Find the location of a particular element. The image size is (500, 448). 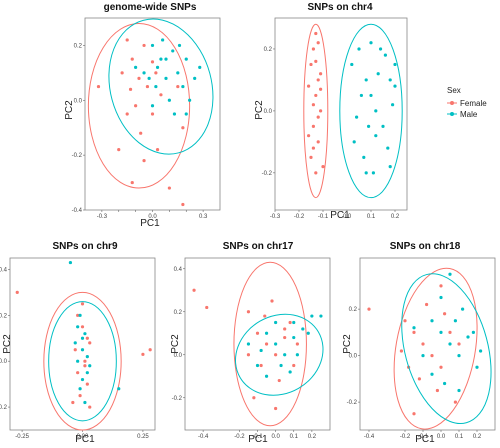

panel-title: SNPs on chr17 is located at coordinates (258, 246).